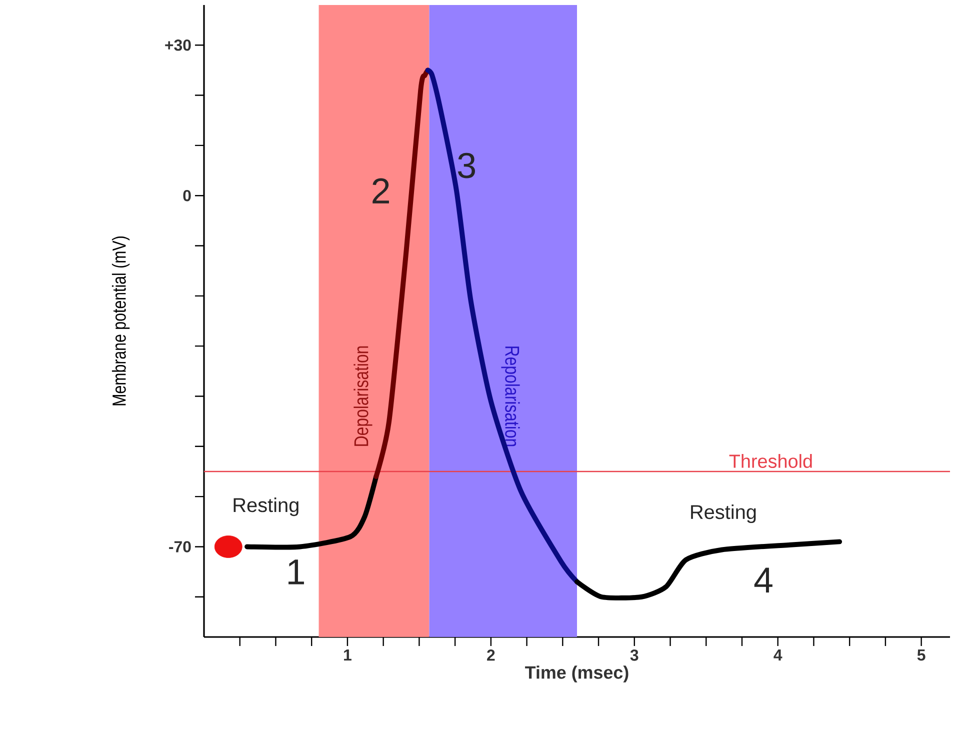 The width and height of the screenshot is (960, 742). Describe the element at coordinates (466, 165) in the screenshot. I see `annotation: 3` at that location.